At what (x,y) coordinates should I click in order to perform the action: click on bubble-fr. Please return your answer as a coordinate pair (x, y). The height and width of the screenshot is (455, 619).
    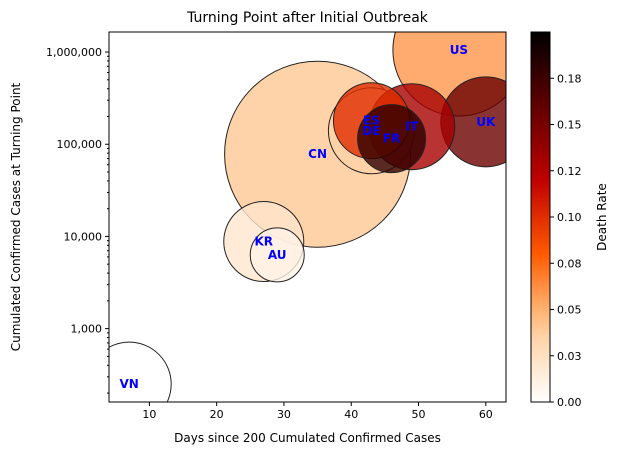
    Looking at the image, I should click on (392, 139).